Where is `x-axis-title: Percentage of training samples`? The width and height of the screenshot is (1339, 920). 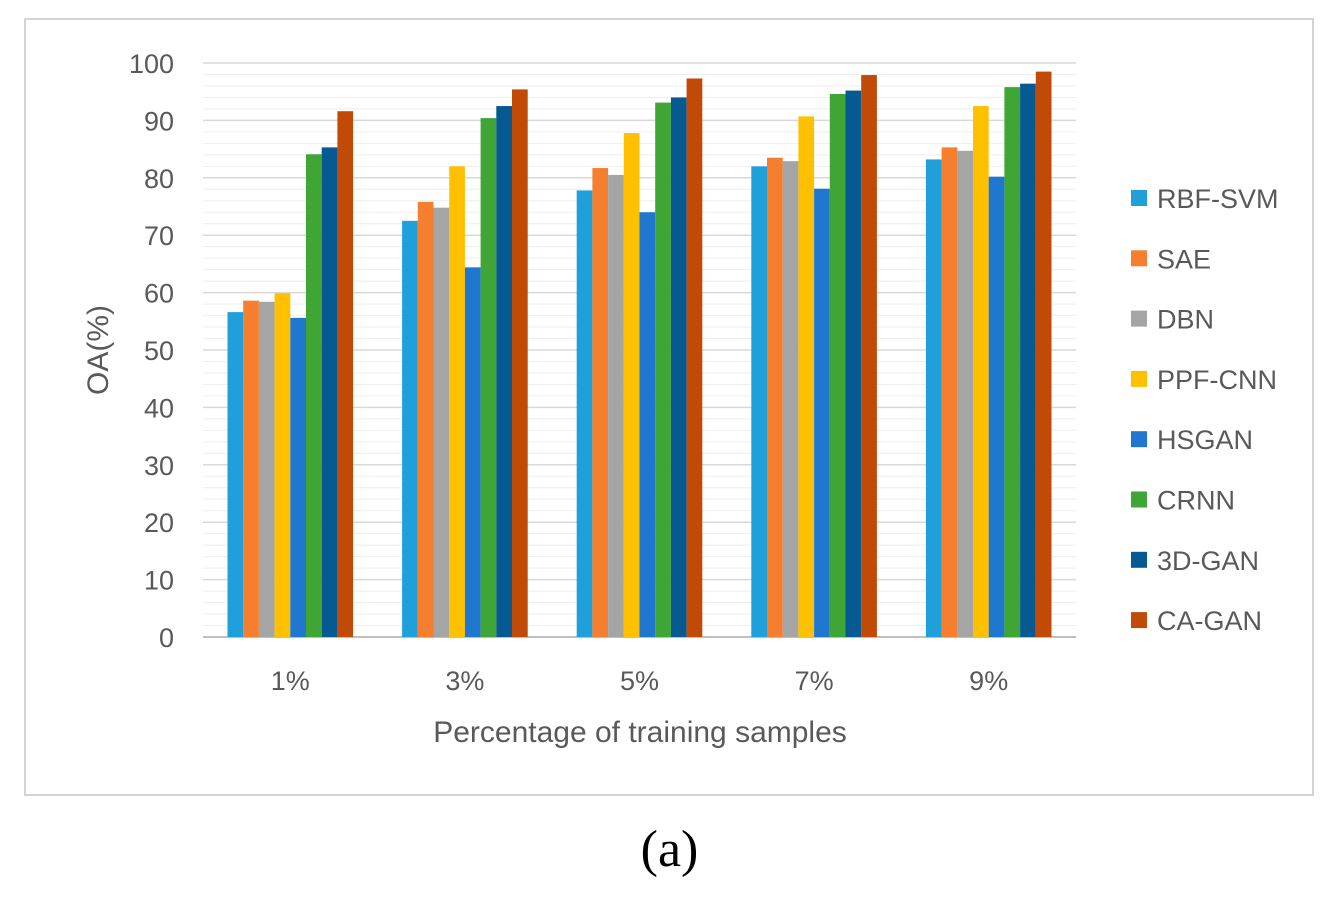
x-axis-title: Percentage of training samples is located at coordinates (640, 732).